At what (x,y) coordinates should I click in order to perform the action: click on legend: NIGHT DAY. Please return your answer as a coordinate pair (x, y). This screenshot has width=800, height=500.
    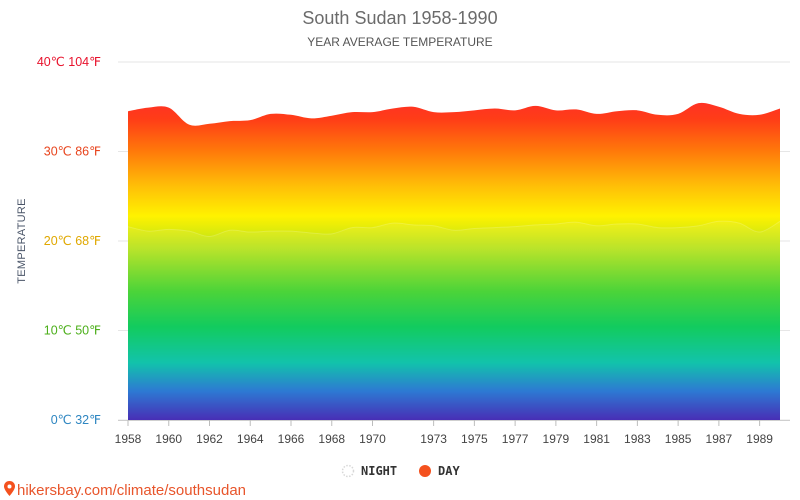
    Looking at the image, I should click on (400, 471).